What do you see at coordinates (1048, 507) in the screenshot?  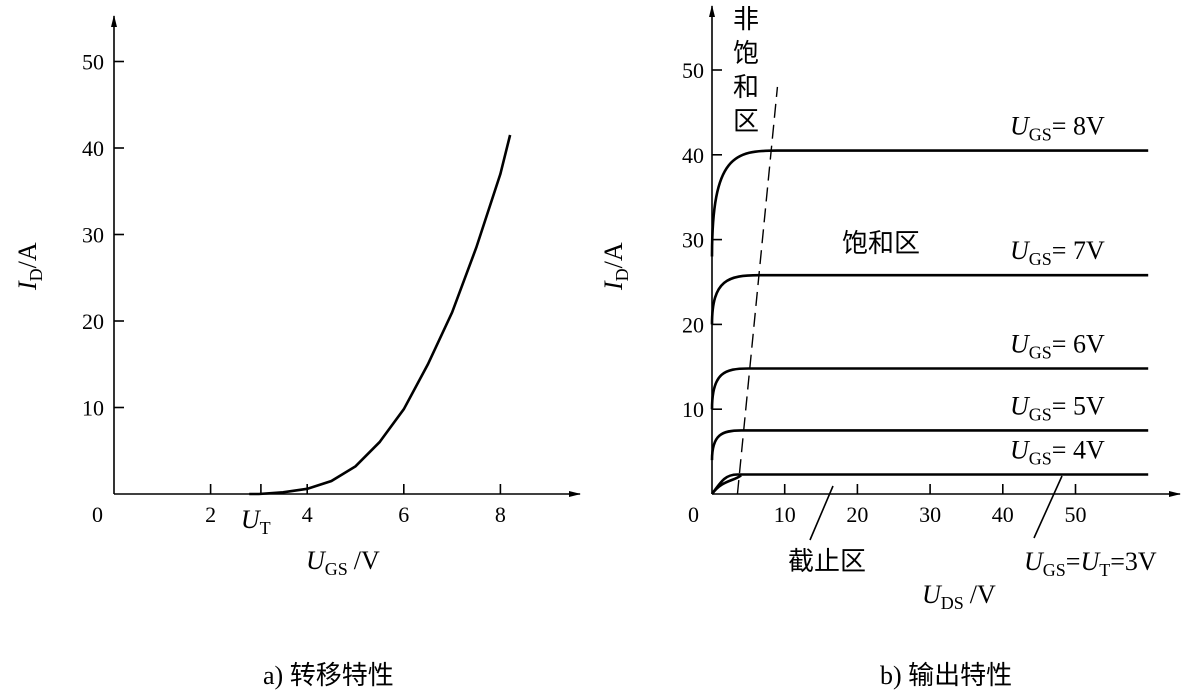 I see `threshold-leader-line` at bounding box center [1048, 507].